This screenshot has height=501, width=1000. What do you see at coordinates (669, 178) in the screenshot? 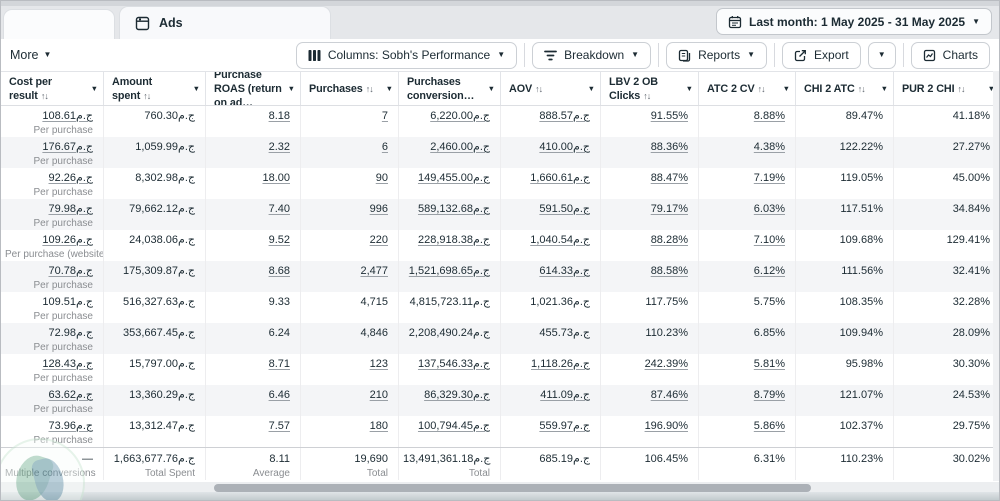
I see `metric-link: 88.47%` at bounding box center [669, 178].